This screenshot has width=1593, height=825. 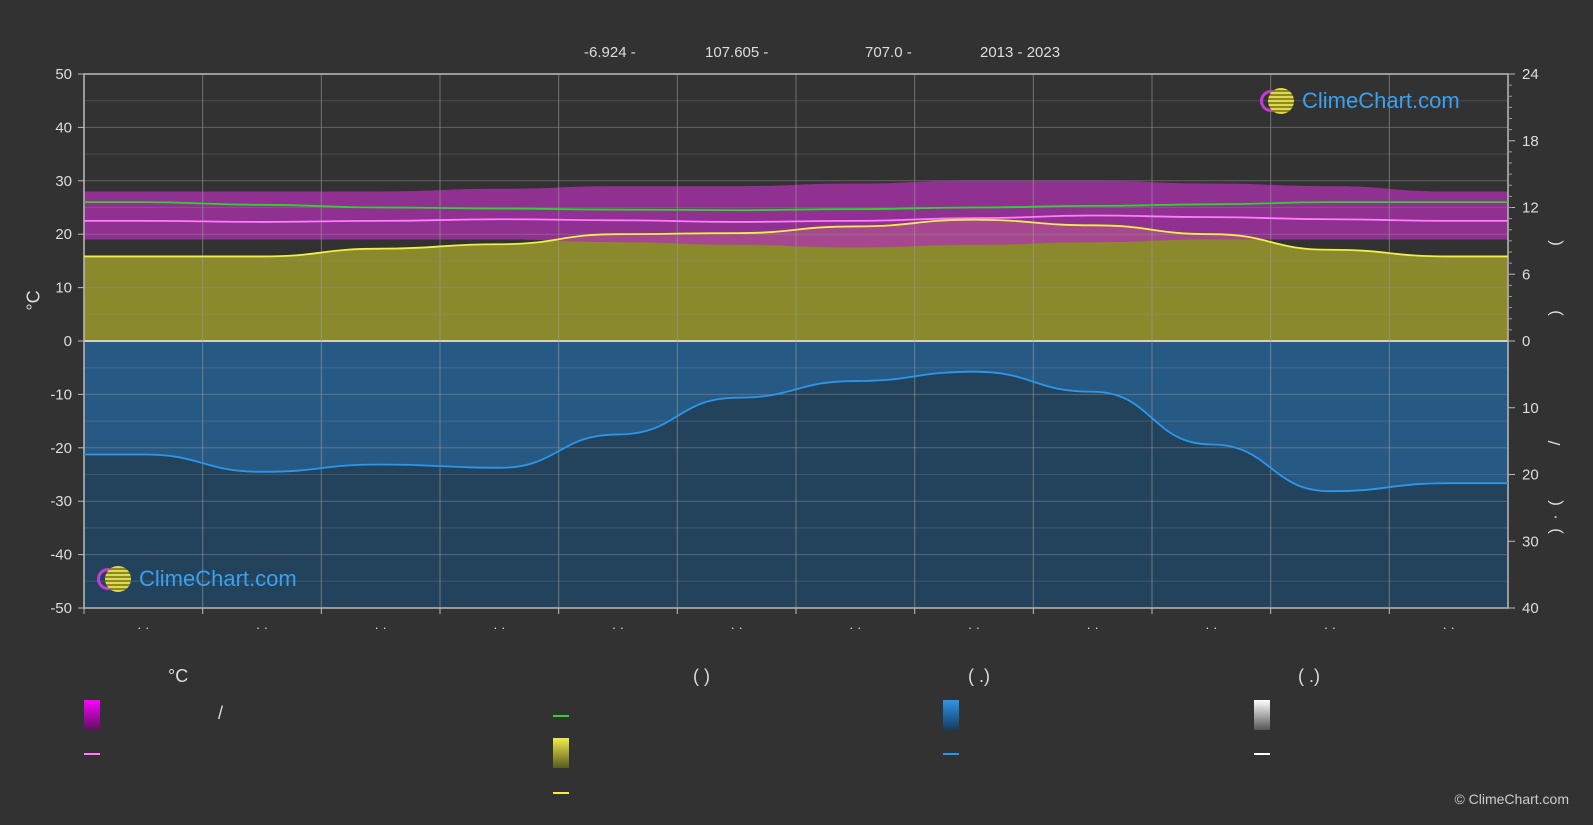 I want to click on right-tick-label-sun: 0, so click(x=1526, y=341).